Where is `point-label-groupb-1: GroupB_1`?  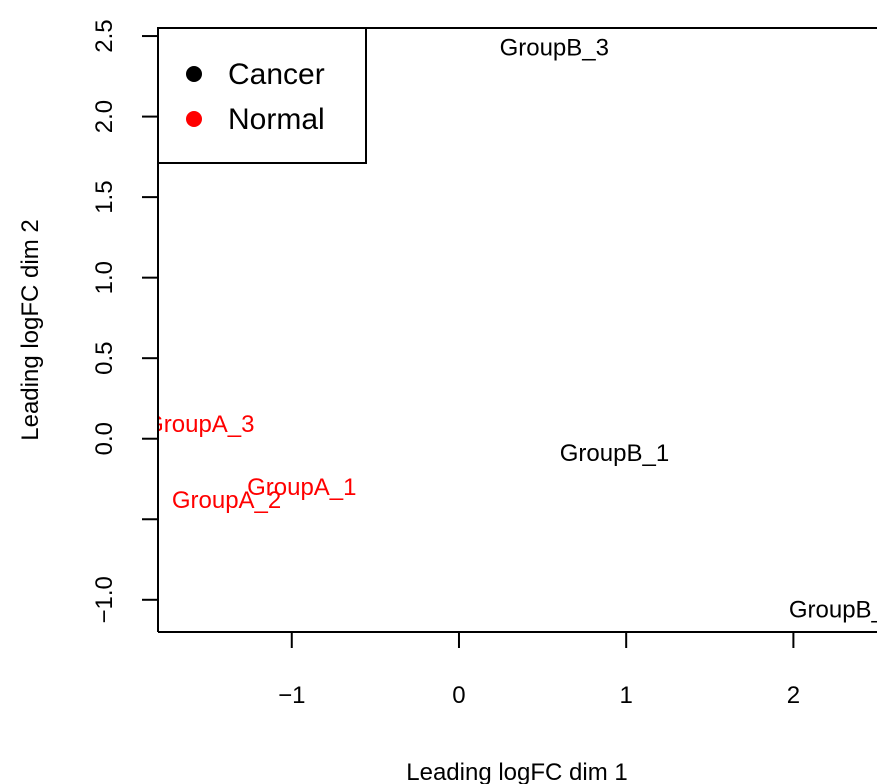 point-label-groupb-1: GroupB_1 is located at coordinates (614, 453).